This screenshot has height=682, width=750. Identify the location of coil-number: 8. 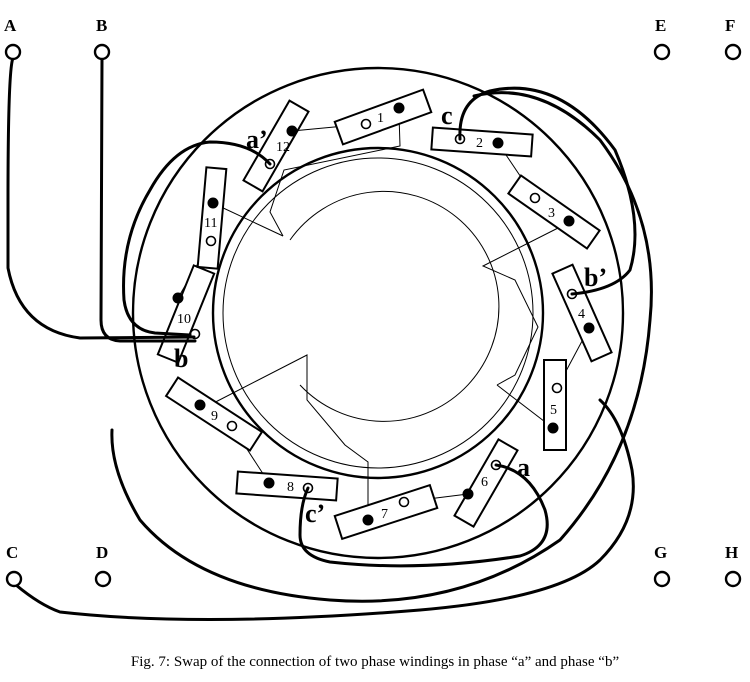
(290, 487).